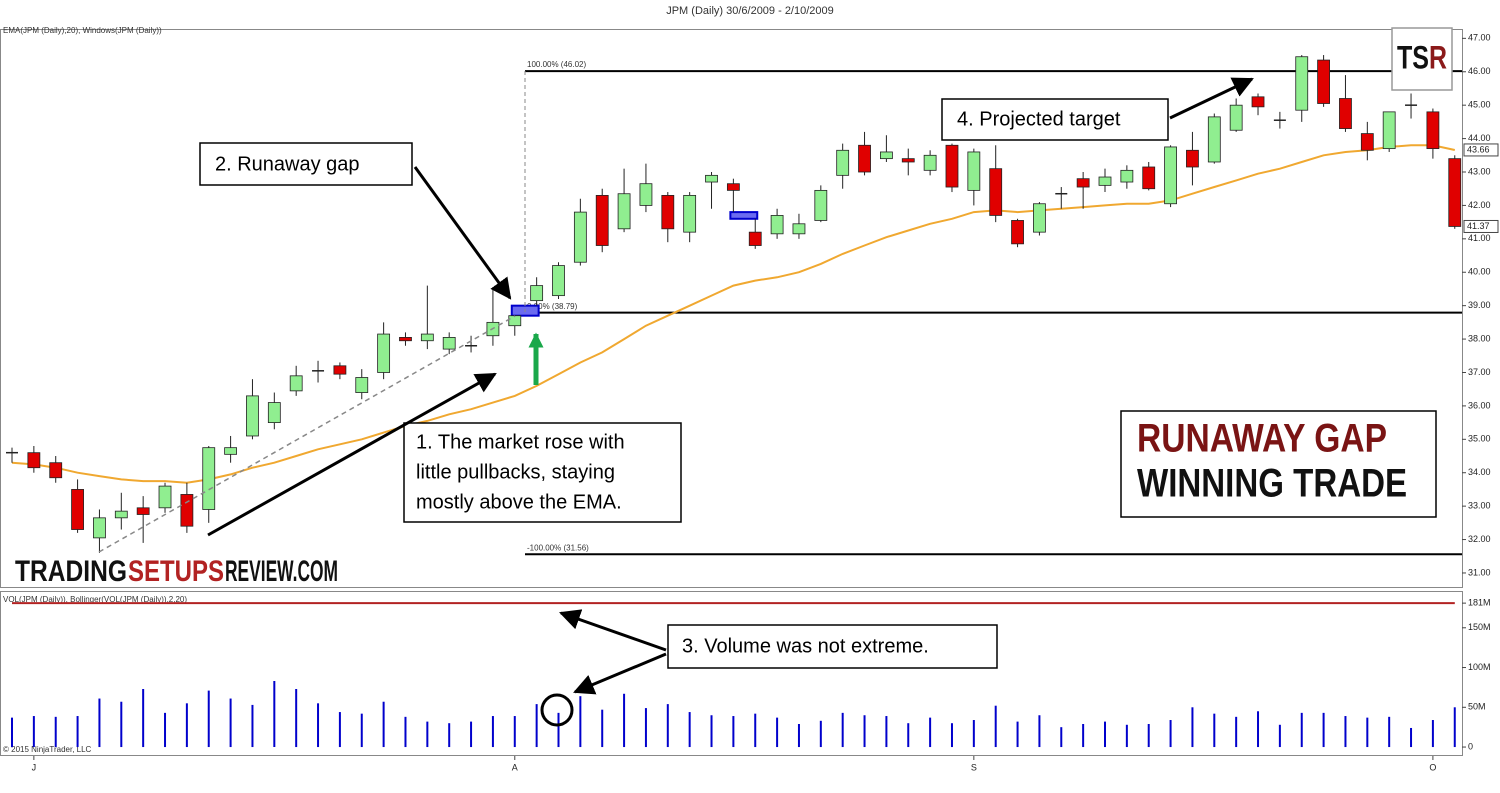  What do you see at coordinates (1479, 627) in the screenshot?
I see `y-tick-label: 150M` at bounding box center [1479, 627].